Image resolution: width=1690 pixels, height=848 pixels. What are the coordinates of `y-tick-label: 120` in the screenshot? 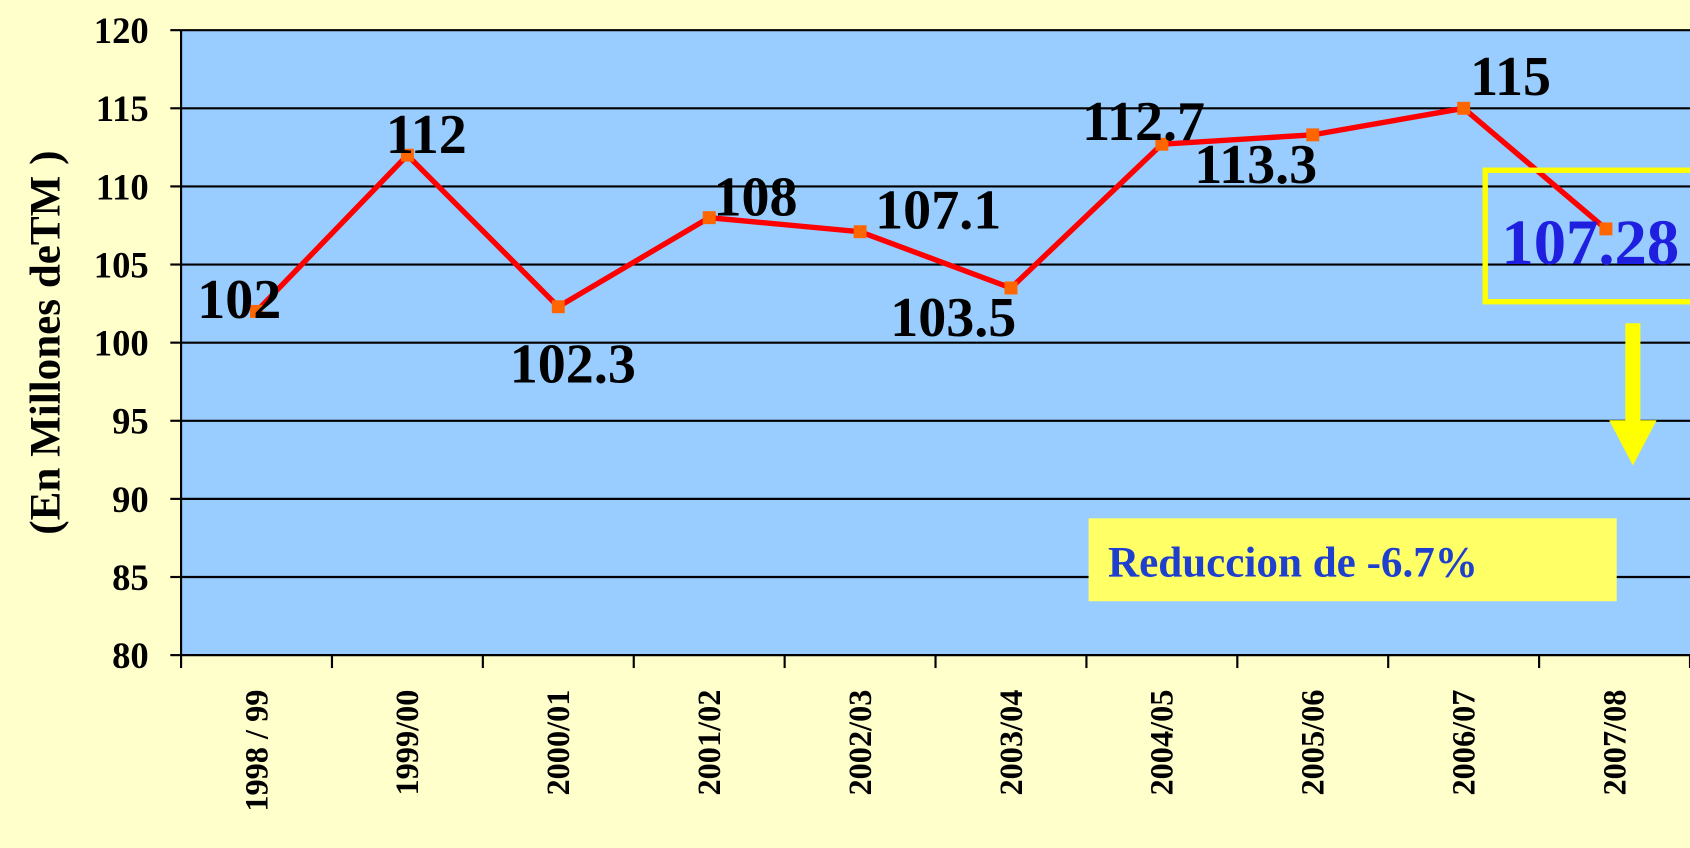 It's located at (121, 30).